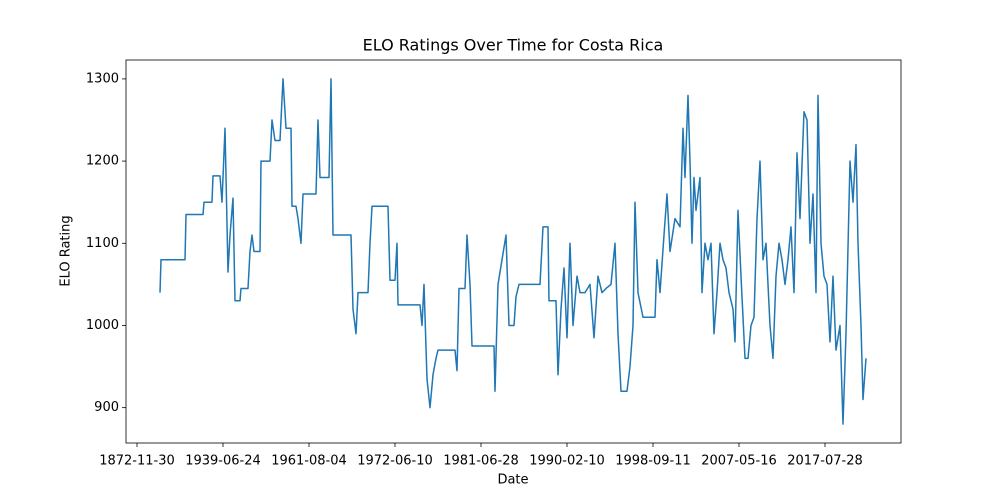 This screenshot has width=1000, height=500. I want to click on x-tick-label: 1990-02-10, so click(567, 461).